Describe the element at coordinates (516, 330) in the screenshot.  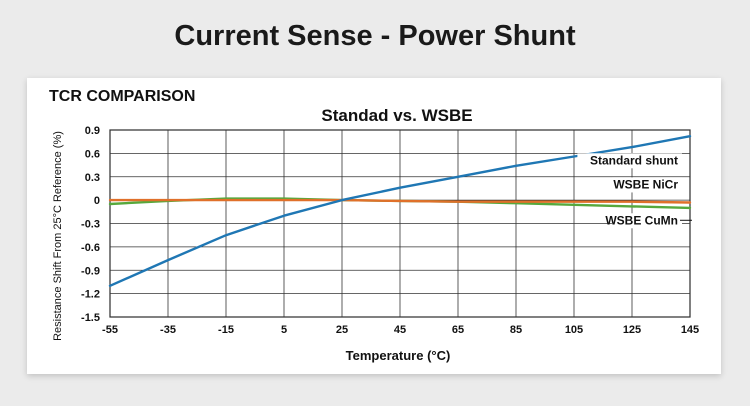
I see `x-tick-label: 85` at that location.